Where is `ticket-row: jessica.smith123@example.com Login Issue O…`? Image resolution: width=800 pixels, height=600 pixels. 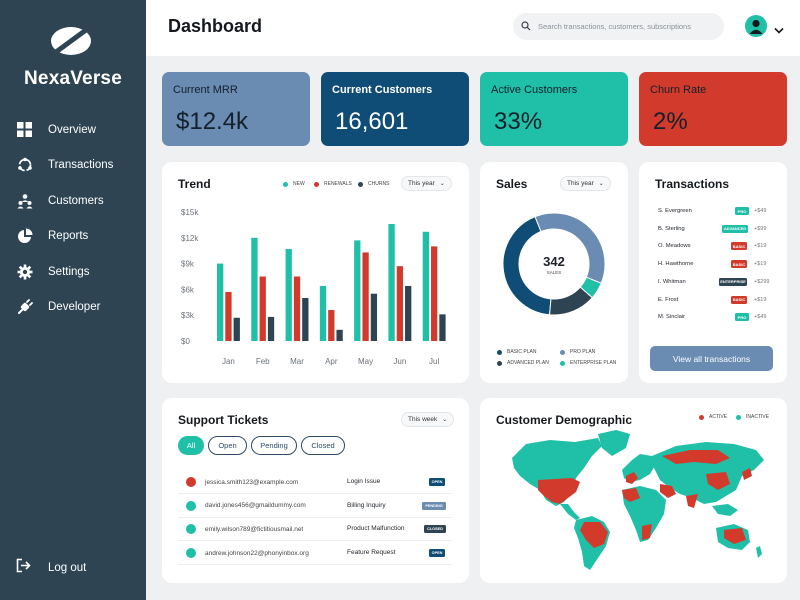 ticket-row: jessica.smith123@example.com Login Issue O… is located at coordinates (315, 482).